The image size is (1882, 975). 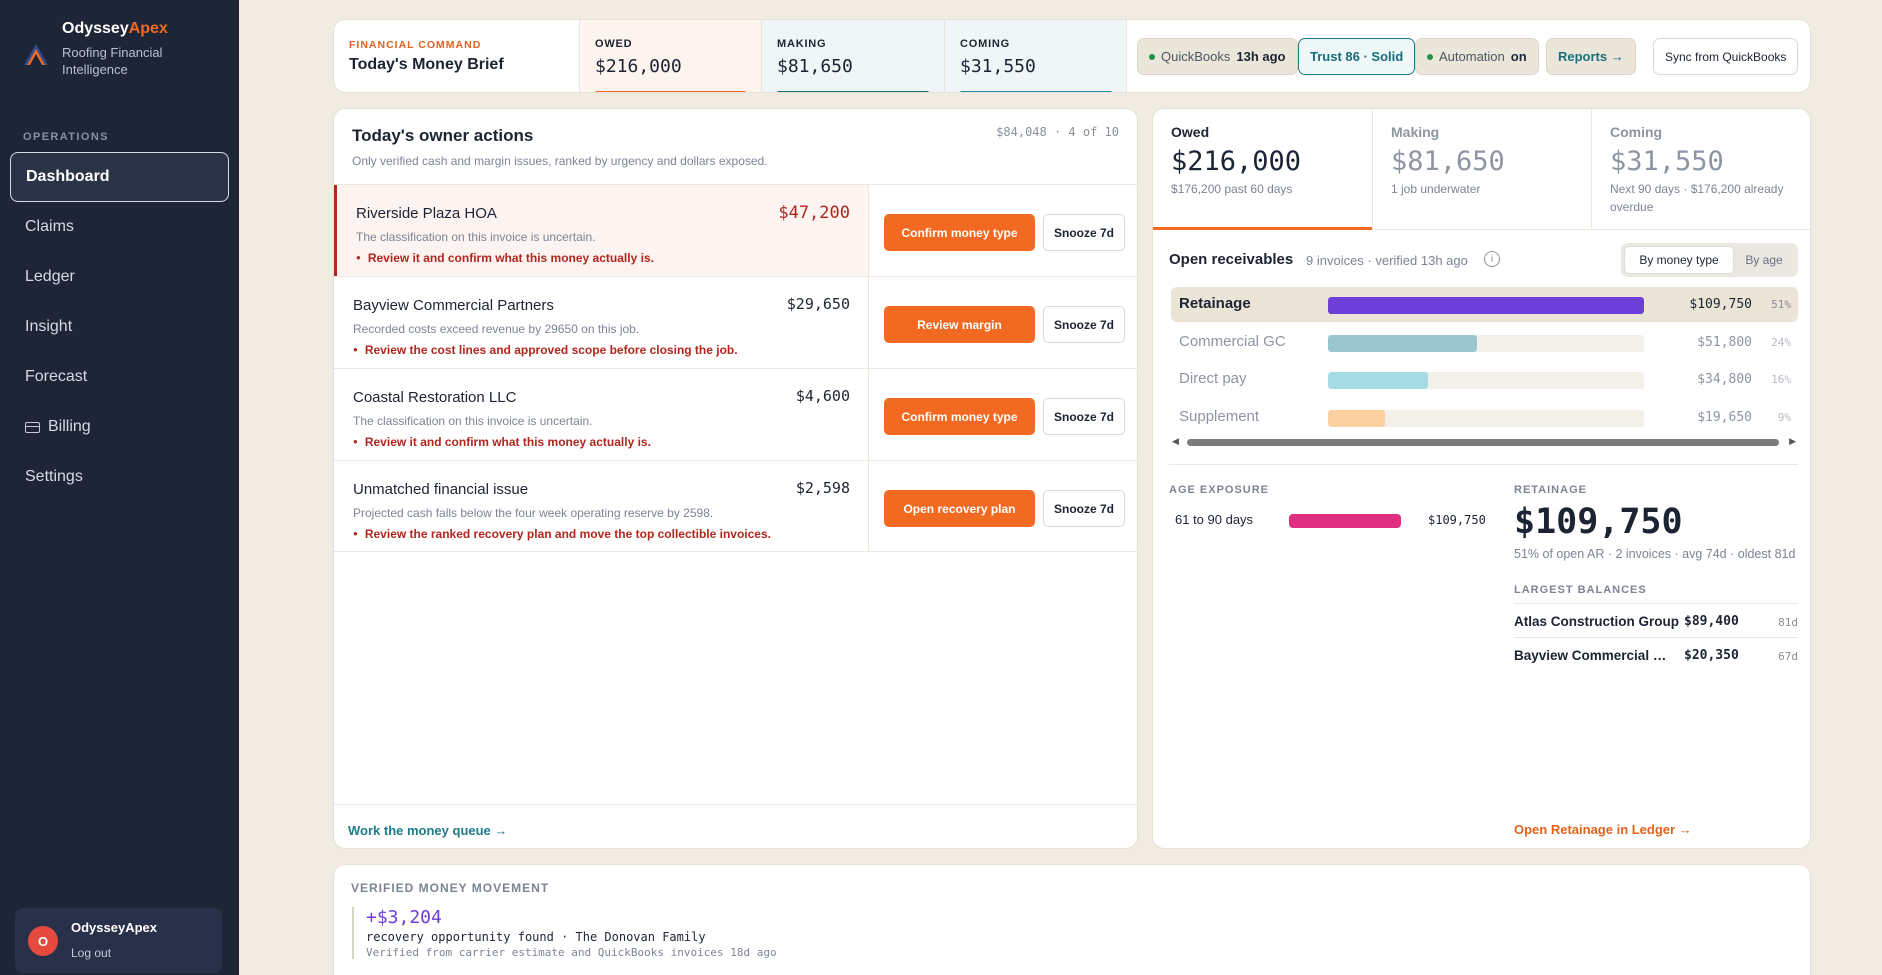 I want to click on retainage-label: RETAINAGE, so click(x=1550, y=490).